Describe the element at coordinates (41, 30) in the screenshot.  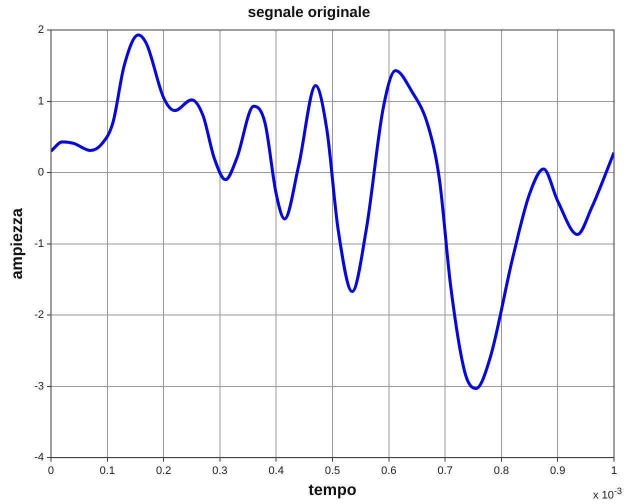
I see `y-tick-label: 2` at that location.